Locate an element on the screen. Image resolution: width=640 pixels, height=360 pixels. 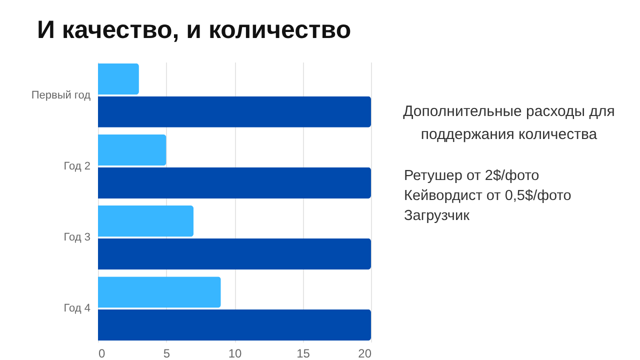
y-tick-label: Первый год is located at coordinates (61, 95).